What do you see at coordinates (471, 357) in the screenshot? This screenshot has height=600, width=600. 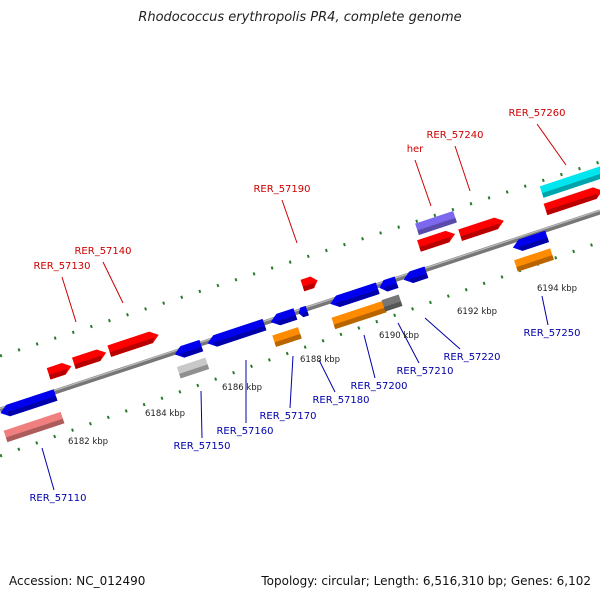 I see `reverse-gene-label: RER_57220` at bounding box center [471, 357].